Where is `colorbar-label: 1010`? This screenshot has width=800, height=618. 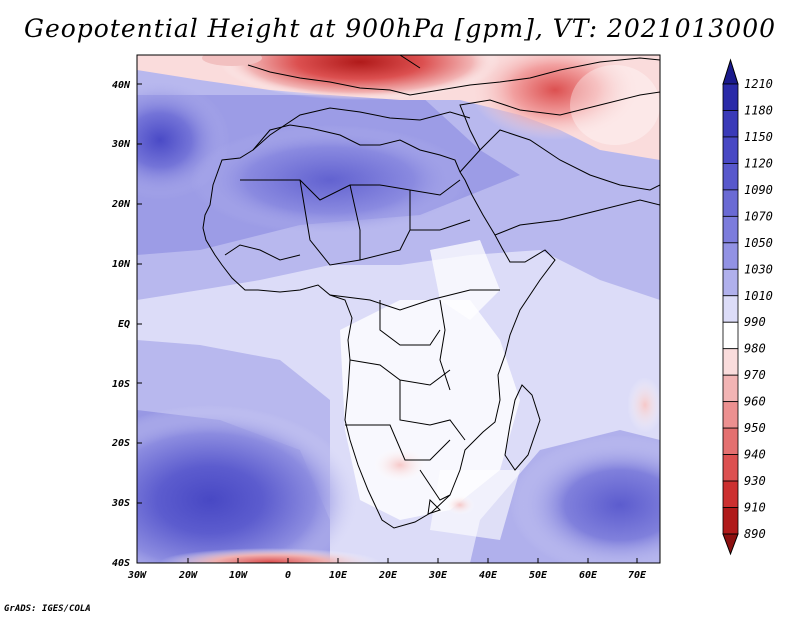
colorbar-label: 1010 is located at coordinates (758, 296).